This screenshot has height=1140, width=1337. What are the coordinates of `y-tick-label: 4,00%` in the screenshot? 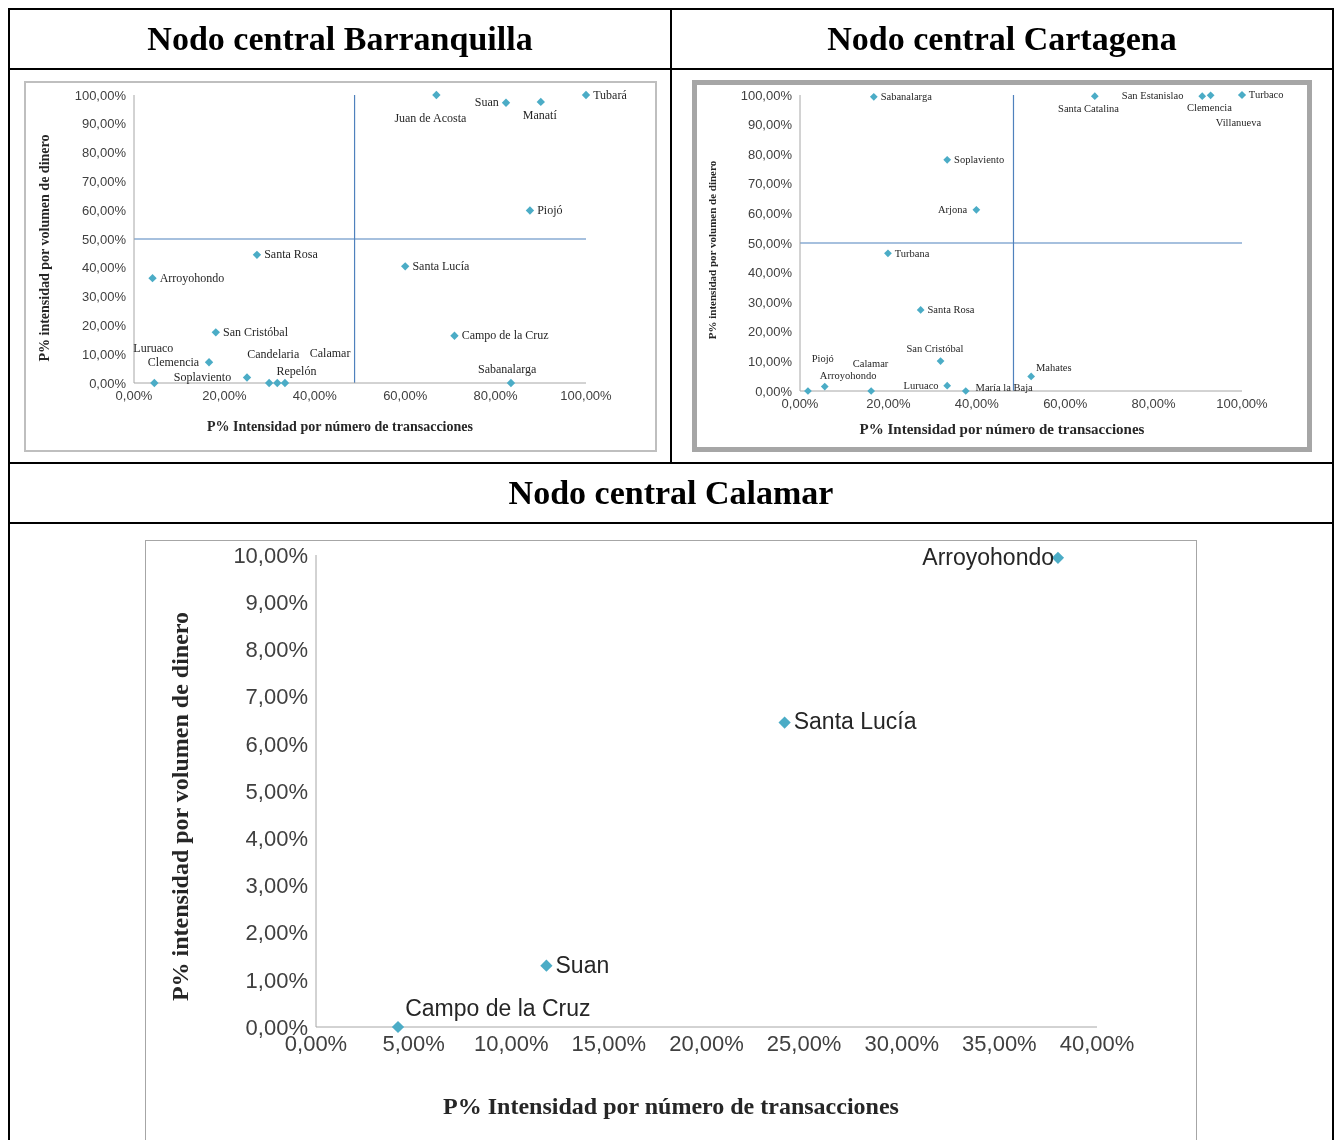 It's located at (276, 839).